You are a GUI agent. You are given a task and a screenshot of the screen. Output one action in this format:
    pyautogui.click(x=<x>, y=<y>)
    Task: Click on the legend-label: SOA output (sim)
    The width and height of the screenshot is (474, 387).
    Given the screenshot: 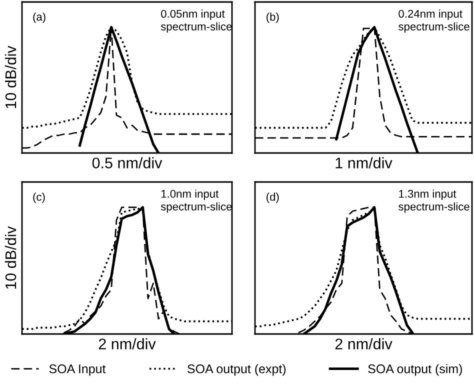 What is the action you would take?
    pyautogui.click(x=415, y=370)
    